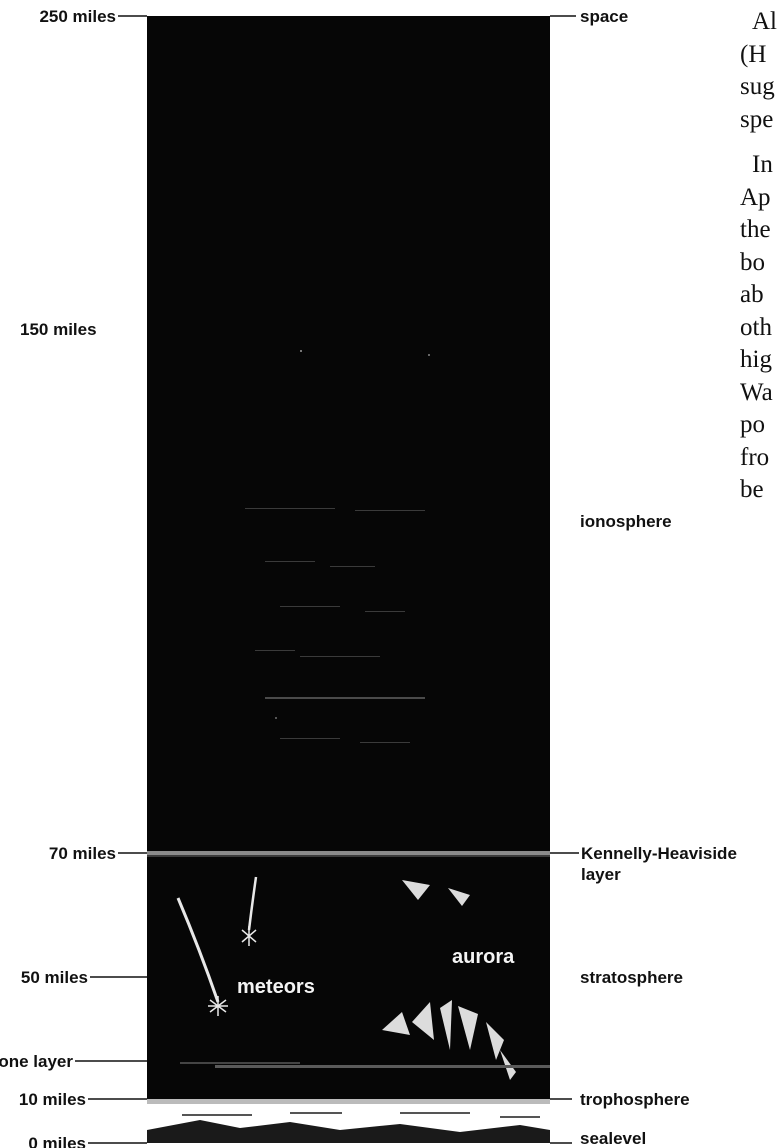  What do you see at coordinates (756, 359) in the screenshot?
I see `side-text-line: hig` at bounding box center [756, 359].